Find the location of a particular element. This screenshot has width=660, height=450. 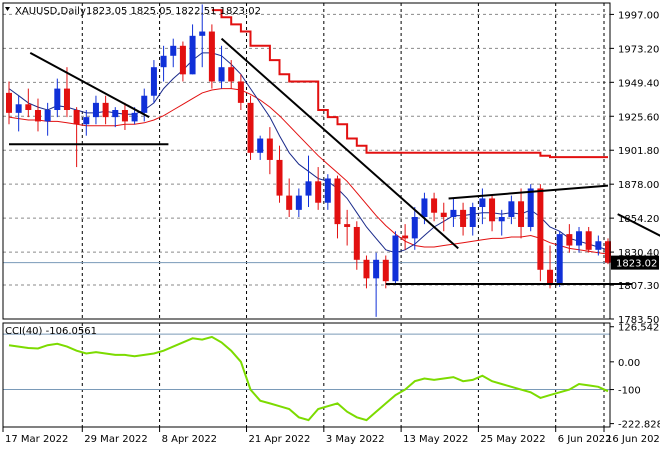

current-price-label: 1823.02 is located at coordinates (636, 264).